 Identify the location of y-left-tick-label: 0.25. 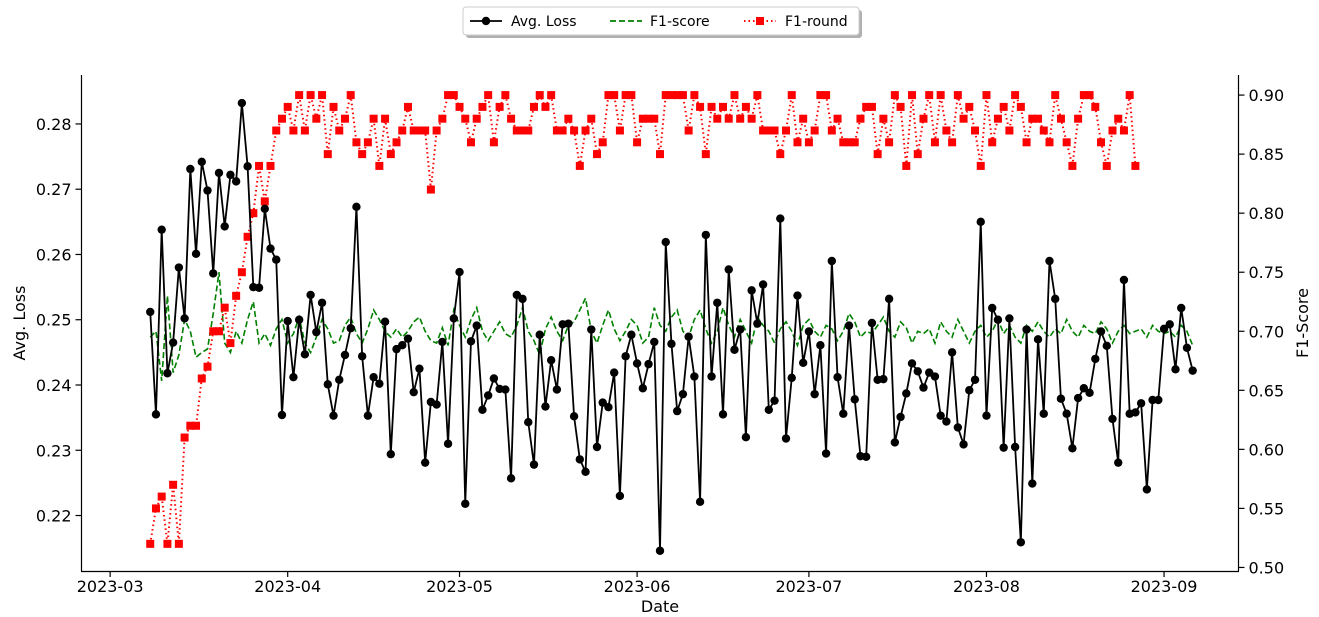
(54, 320).